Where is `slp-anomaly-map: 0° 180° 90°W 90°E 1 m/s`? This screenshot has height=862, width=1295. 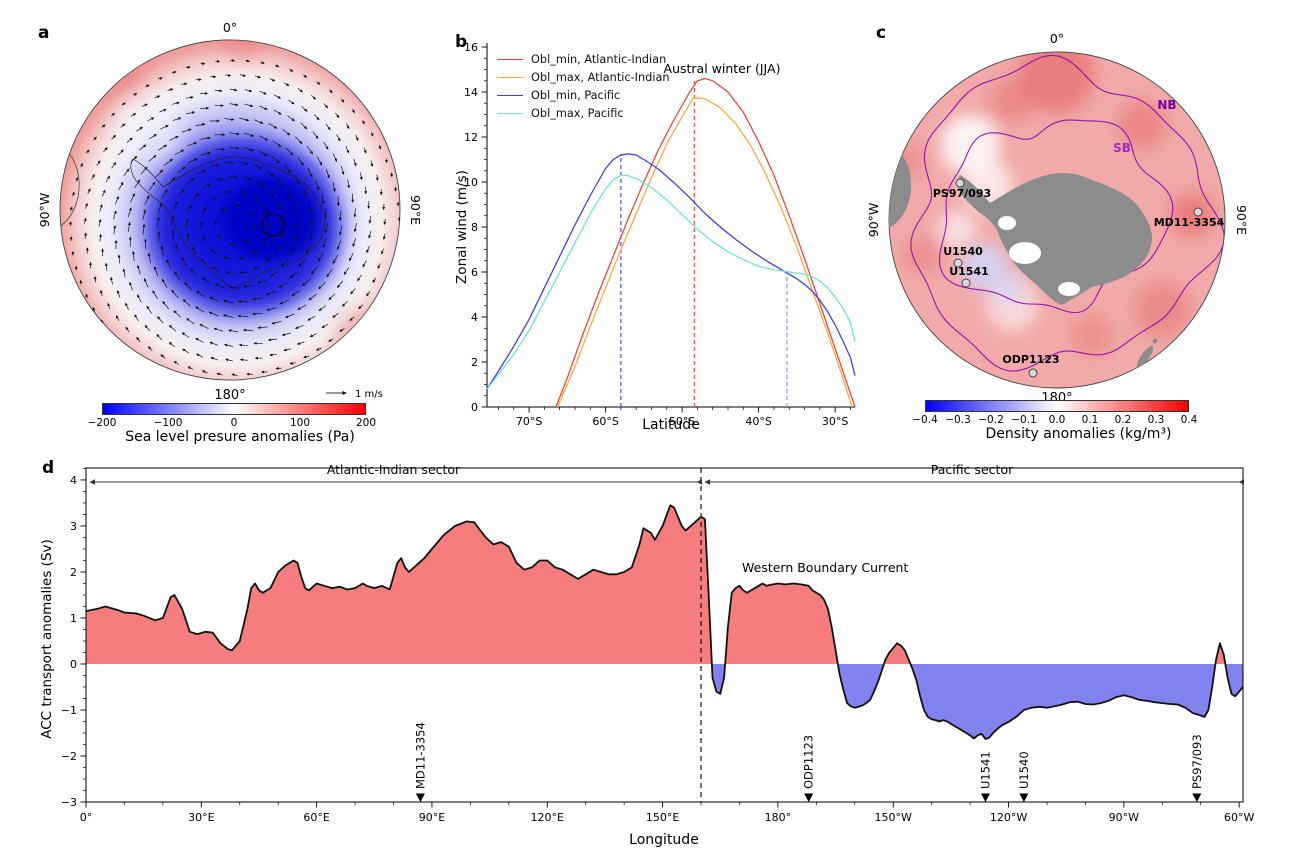
slp-anomaly-map: 0° 180° 90°W 90°E 1 m/s is located at coordinates (230, 211).